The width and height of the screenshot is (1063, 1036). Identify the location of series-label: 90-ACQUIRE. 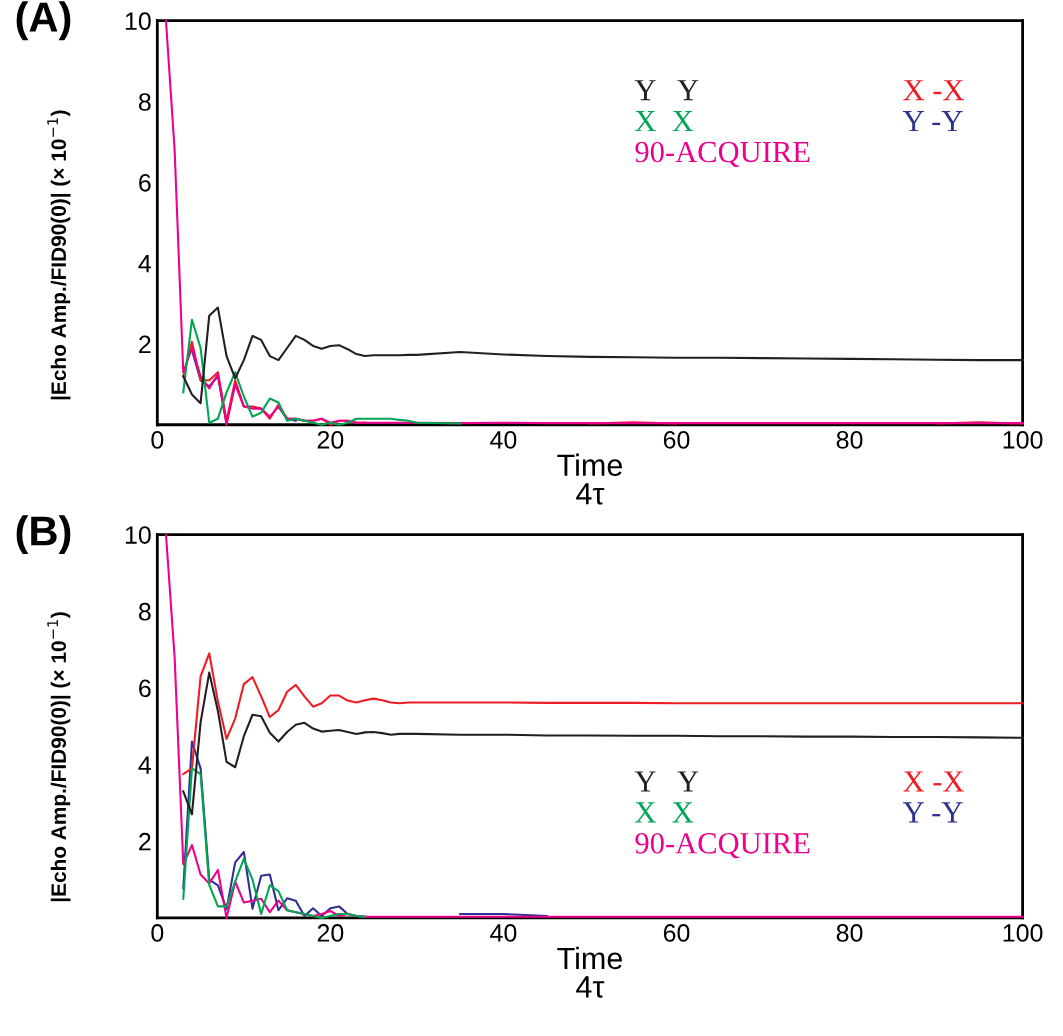
(722, 846).